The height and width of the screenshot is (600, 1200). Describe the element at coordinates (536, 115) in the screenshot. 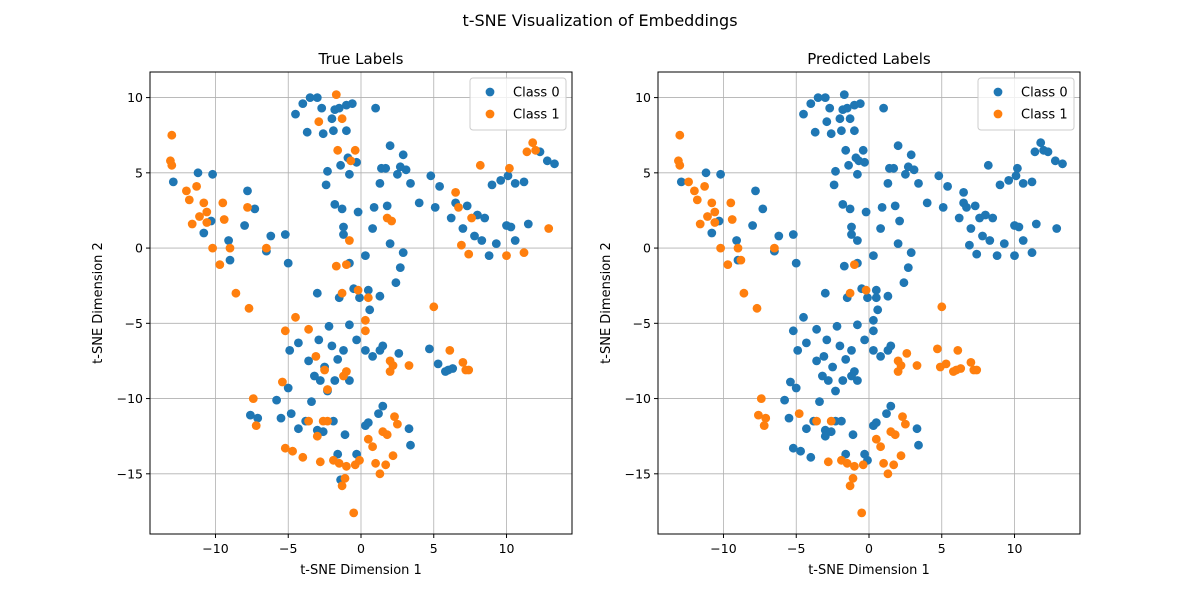

I see `legend-label-class-1: Class 1` at that location.